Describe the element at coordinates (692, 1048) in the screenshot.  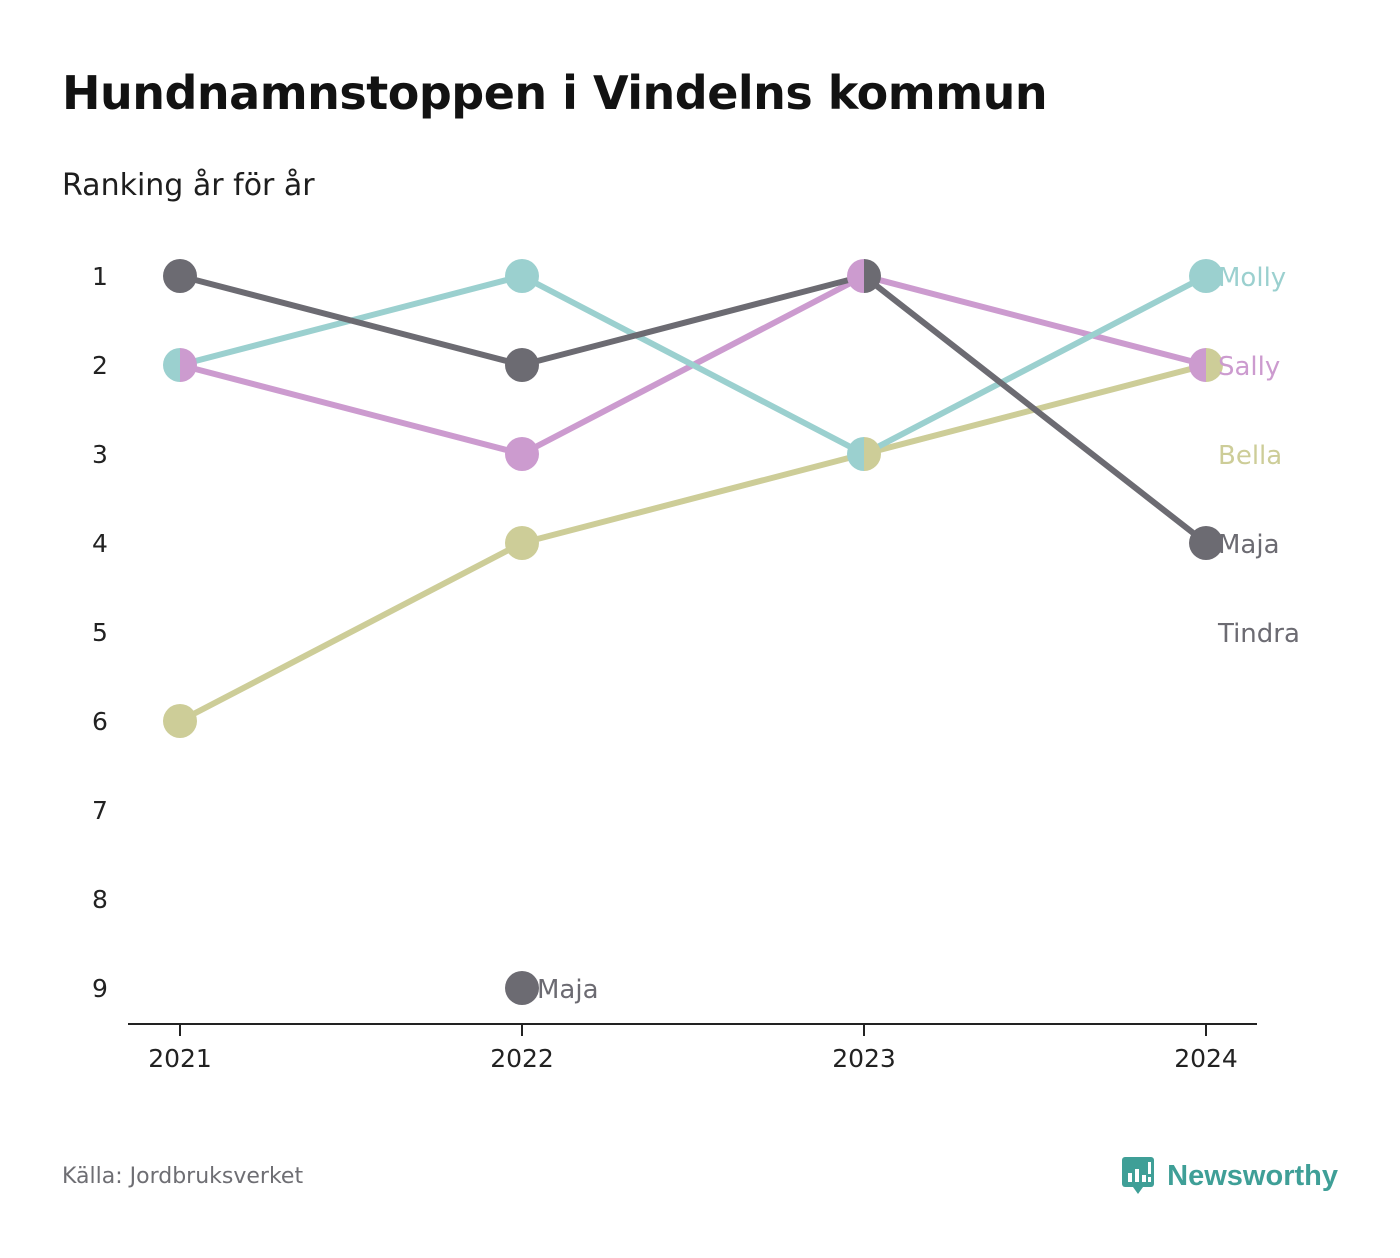
I see `x-axis: 2021 2022 2023 2024` at that location.